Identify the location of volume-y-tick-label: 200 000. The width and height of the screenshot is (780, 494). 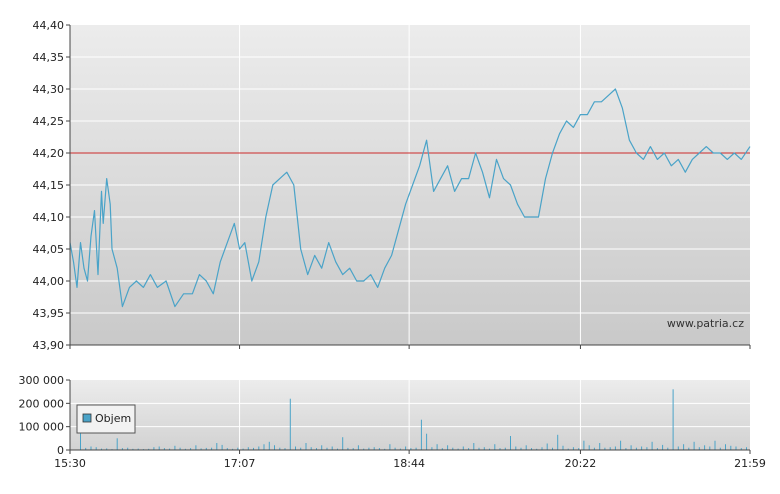
(42, 403).